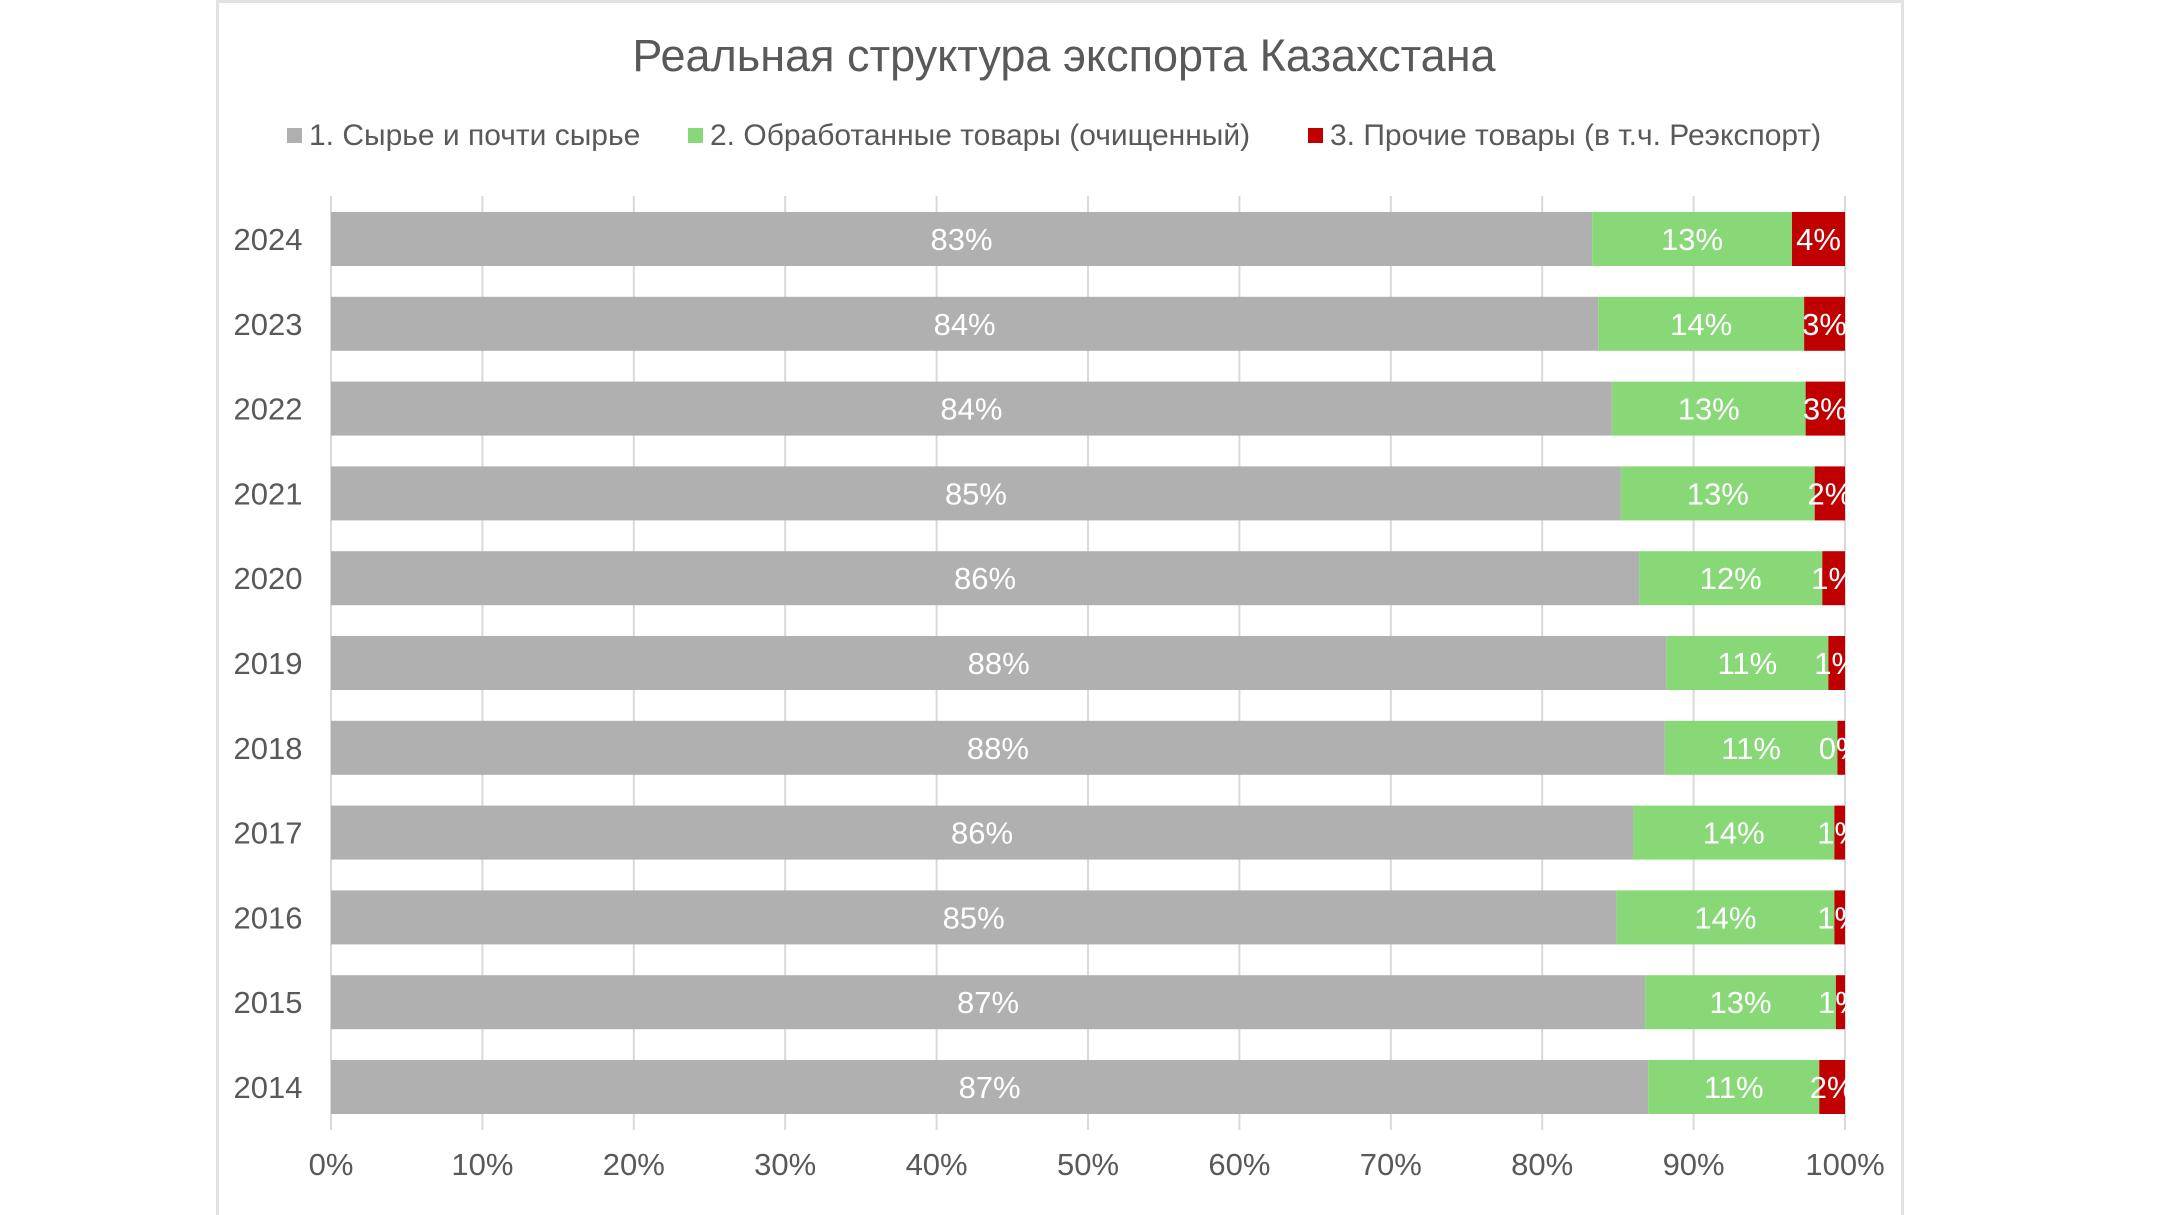 The width and height of the screenshot is (2160, 1215). What do you see at coordinates (1694, 1164) in the screenshot?
I see `x-tick-label: 90%` at bounding box center [1694, 1164].